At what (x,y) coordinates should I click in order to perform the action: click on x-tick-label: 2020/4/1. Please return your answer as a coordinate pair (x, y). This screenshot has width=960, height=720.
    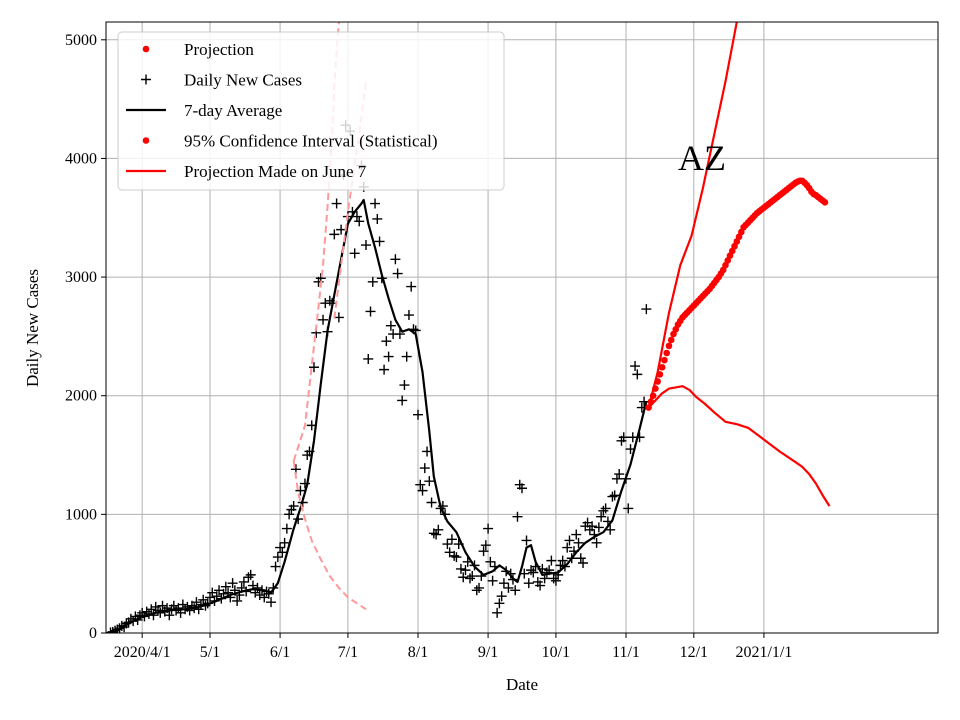
    Looking at the image, I should click on (142, 652).